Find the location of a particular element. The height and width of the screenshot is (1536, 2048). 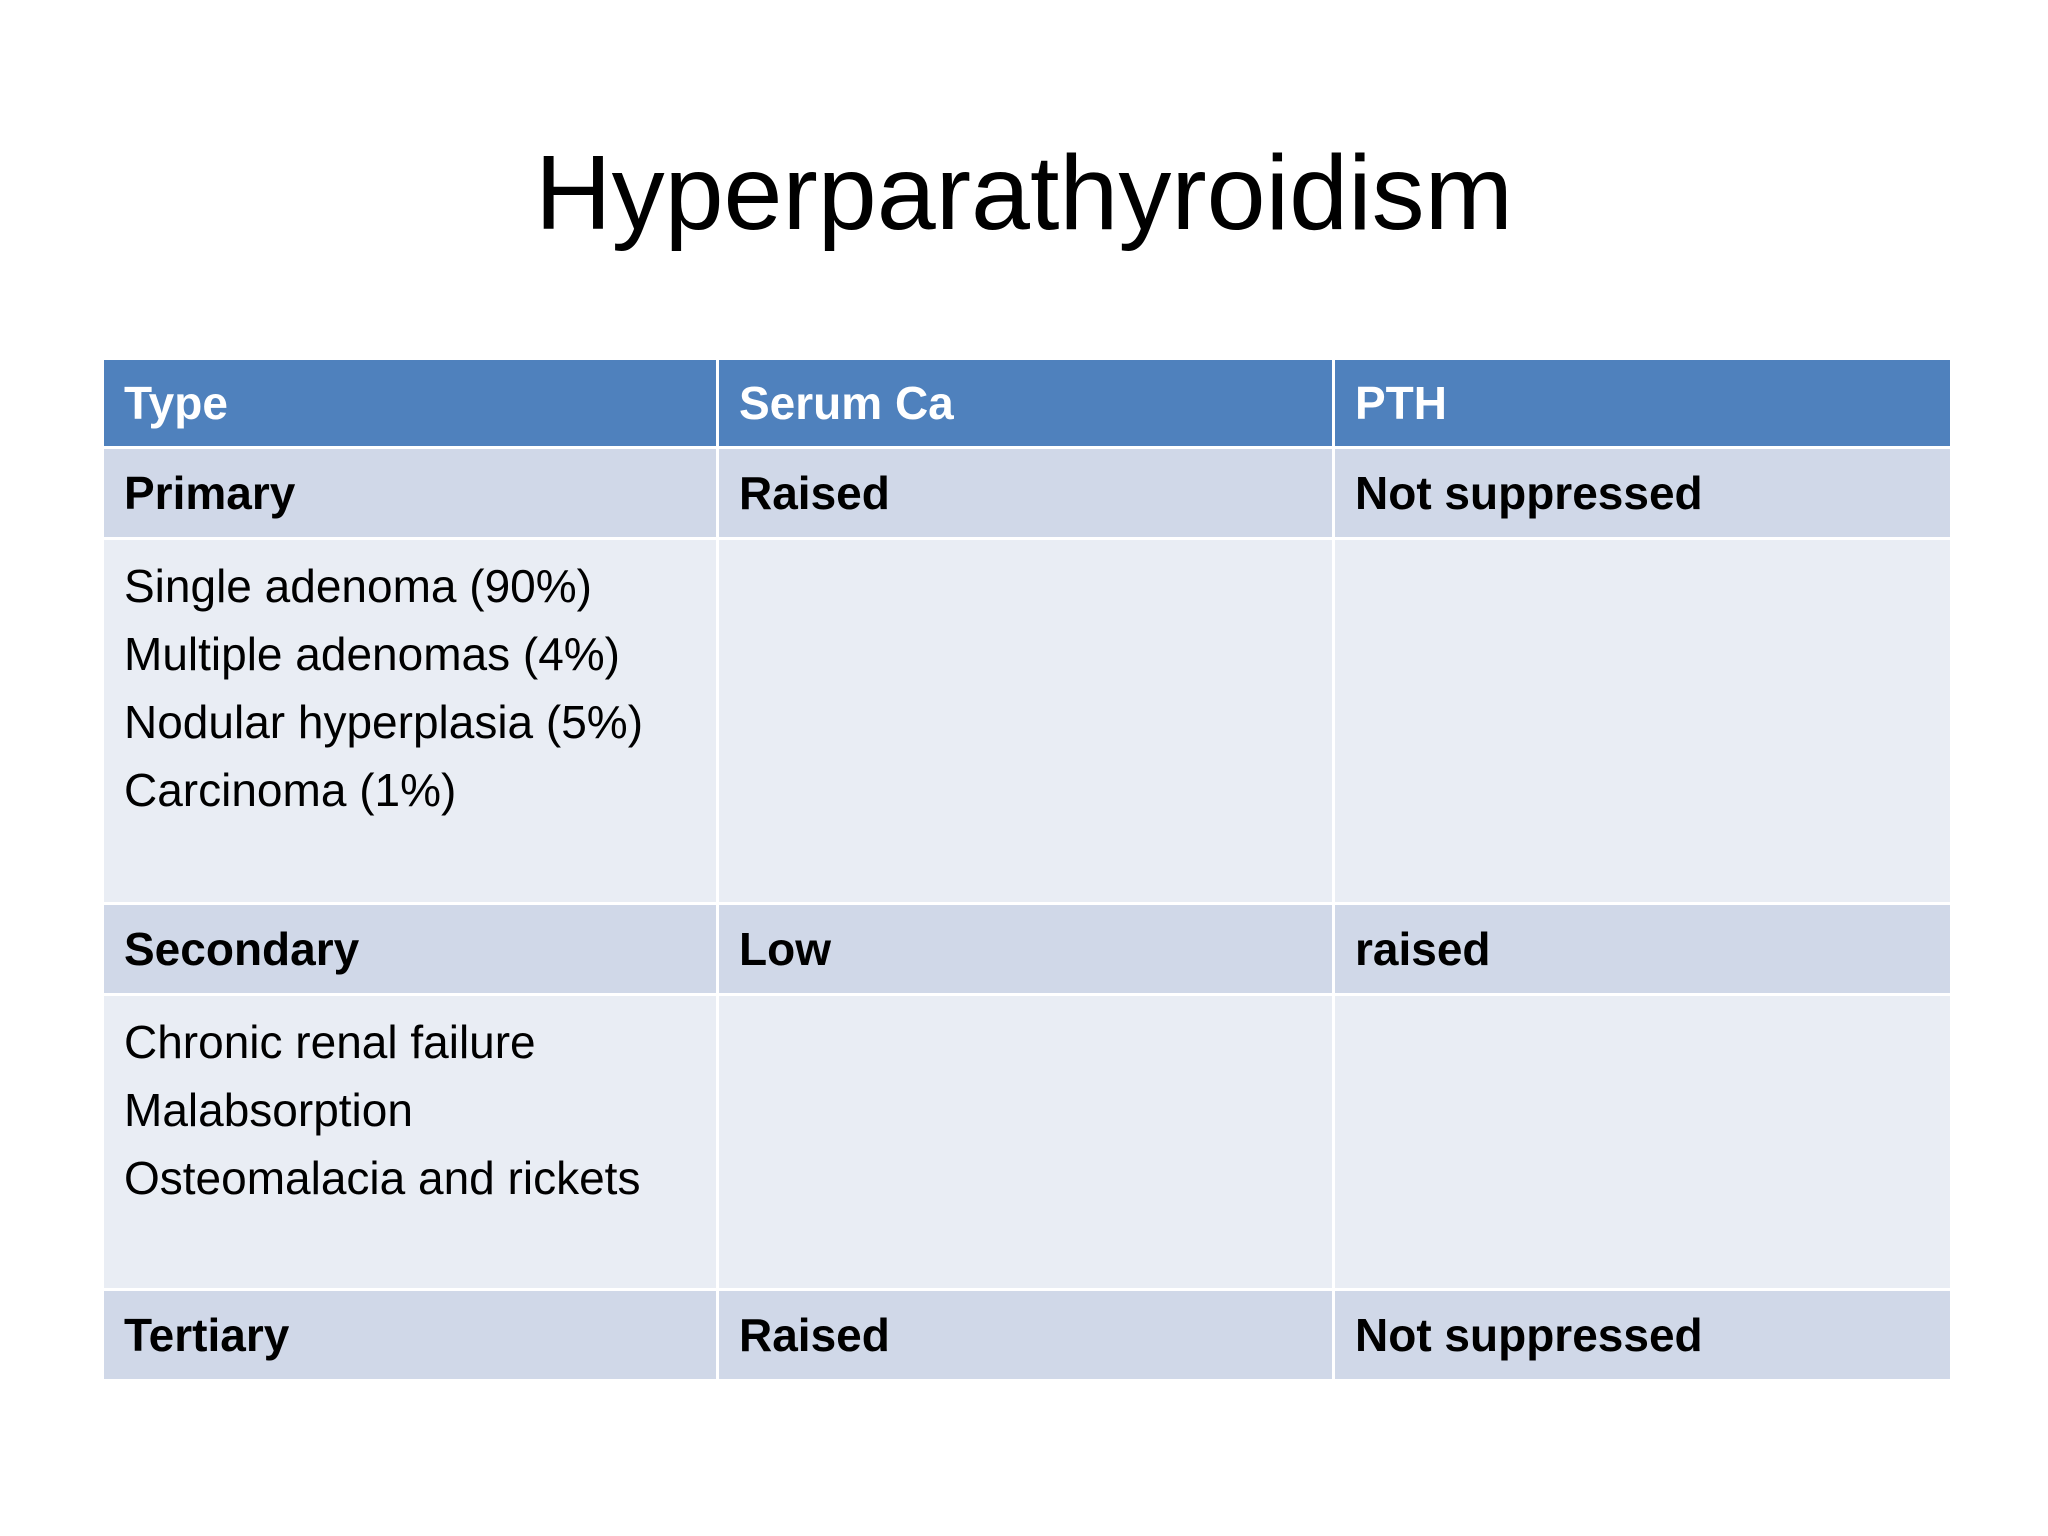

header-cell: PTH is located at coordinates (1642, 403).